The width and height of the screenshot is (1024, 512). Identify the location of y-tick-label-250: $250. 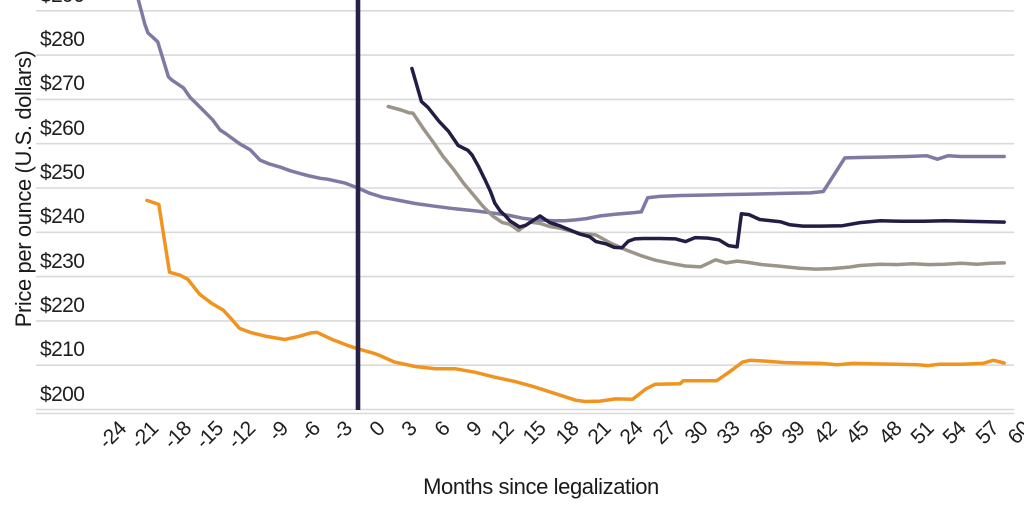
(62, 172).